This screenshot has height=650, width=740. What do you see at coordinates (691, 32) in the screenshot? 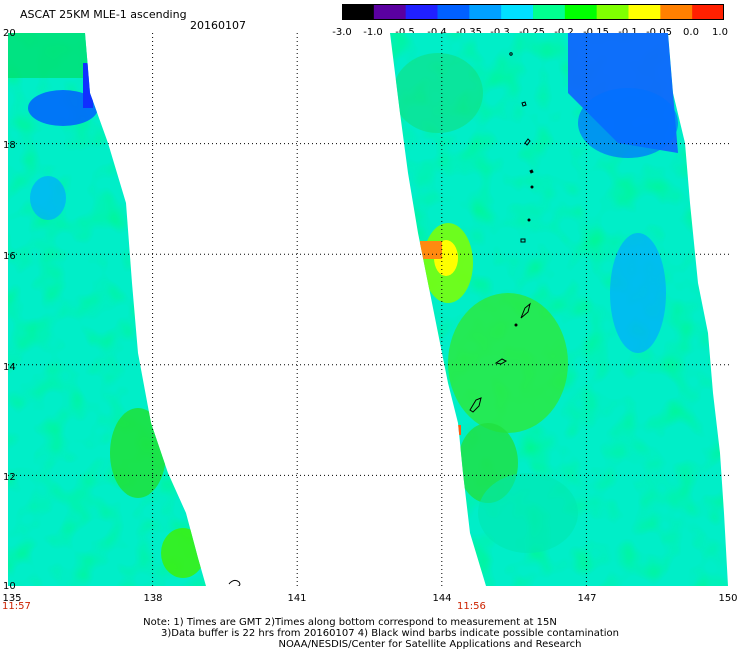
I see `cb-label: 0.0` at bounding box center [691, 32].